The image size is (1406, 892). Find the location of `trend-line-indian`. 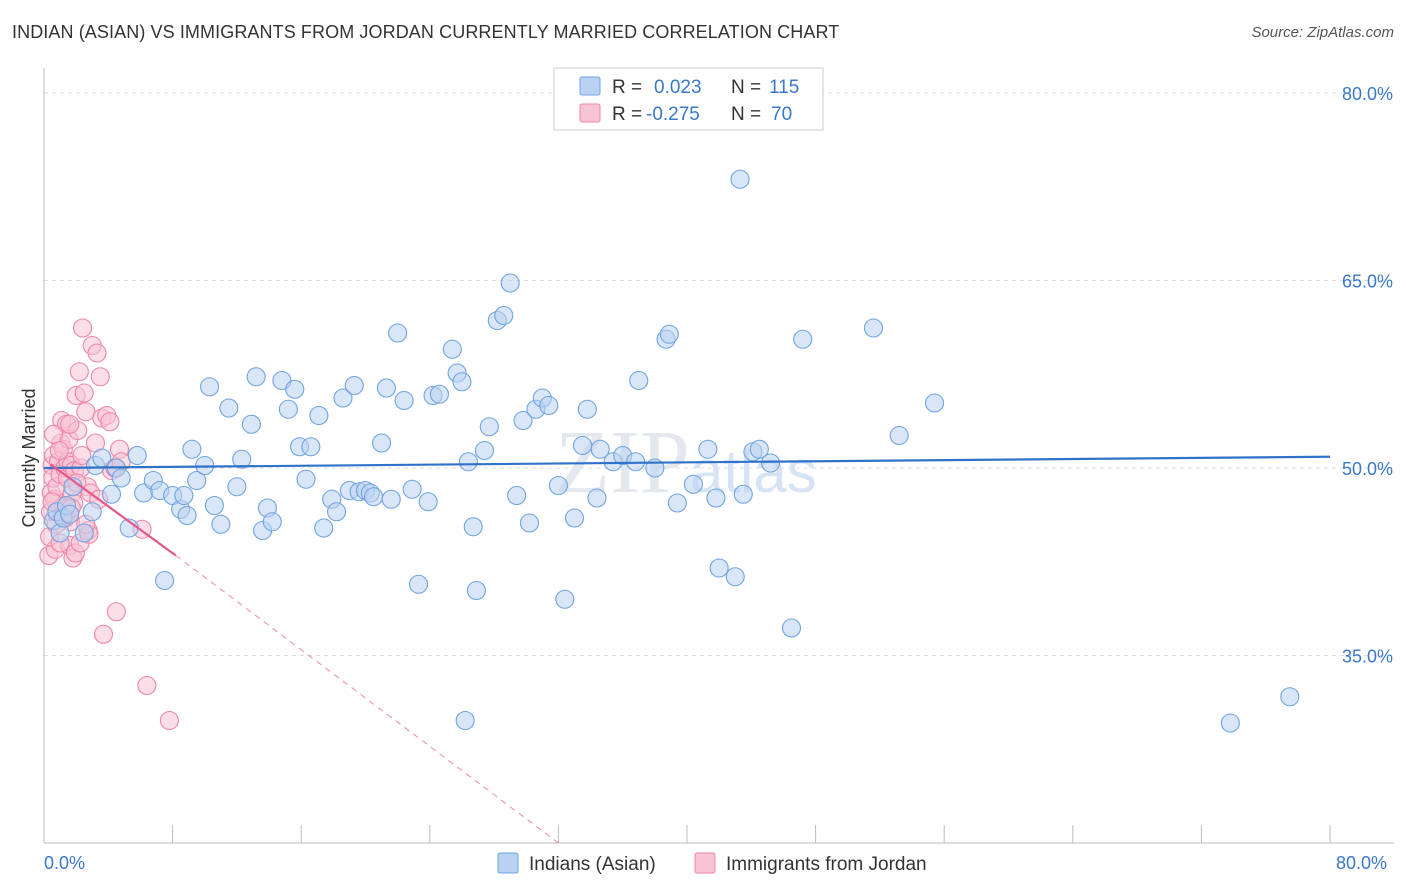

trend-line-indian is located at coordinates (687, 462).